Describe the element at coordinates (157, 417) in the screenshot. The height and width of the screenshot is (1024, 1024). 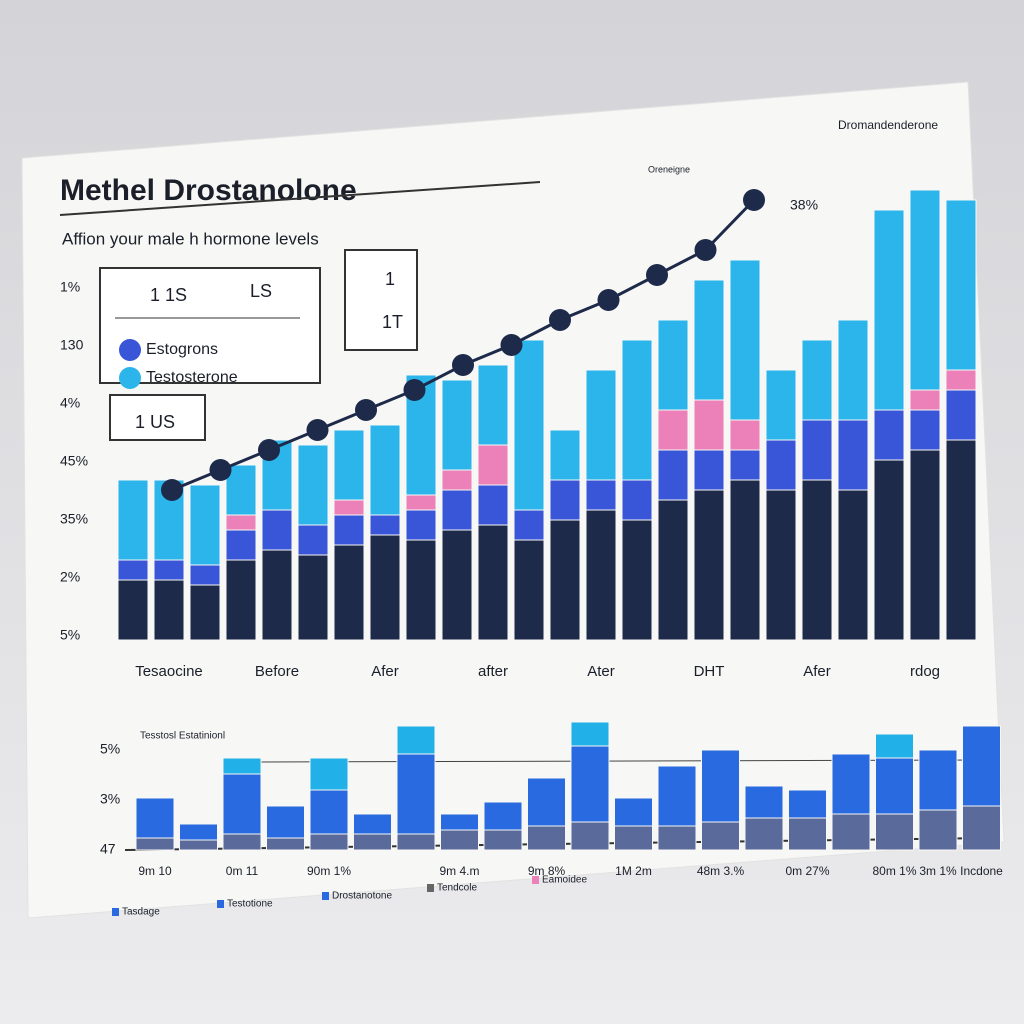
I see `legend-box-small` at that location.